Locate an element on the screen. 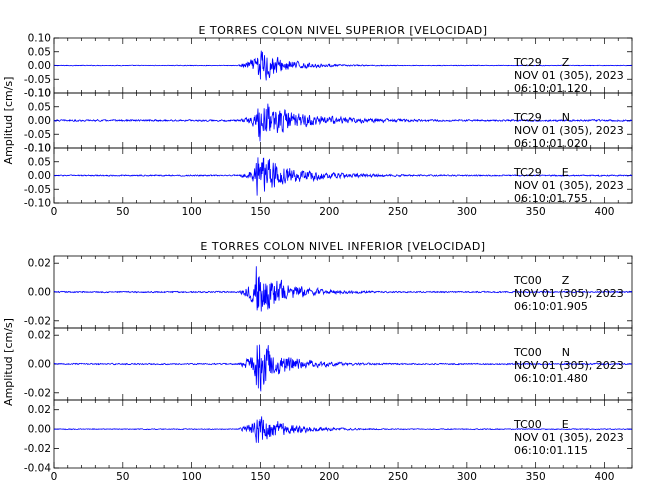 The width and height of the screenshot is (650, 500). station-label: TC00 N is located at coordinates (541, 352).